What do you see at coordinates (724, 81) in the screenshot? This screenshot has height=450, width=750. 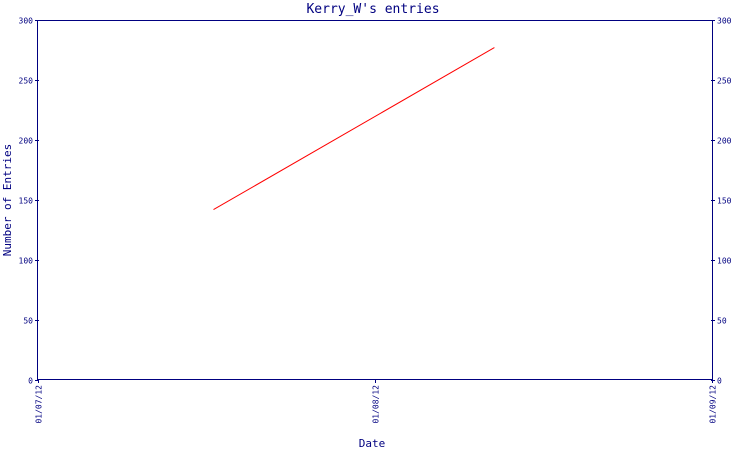 I see `y-tick-label-right: 250` at bounding box center [724, 81].